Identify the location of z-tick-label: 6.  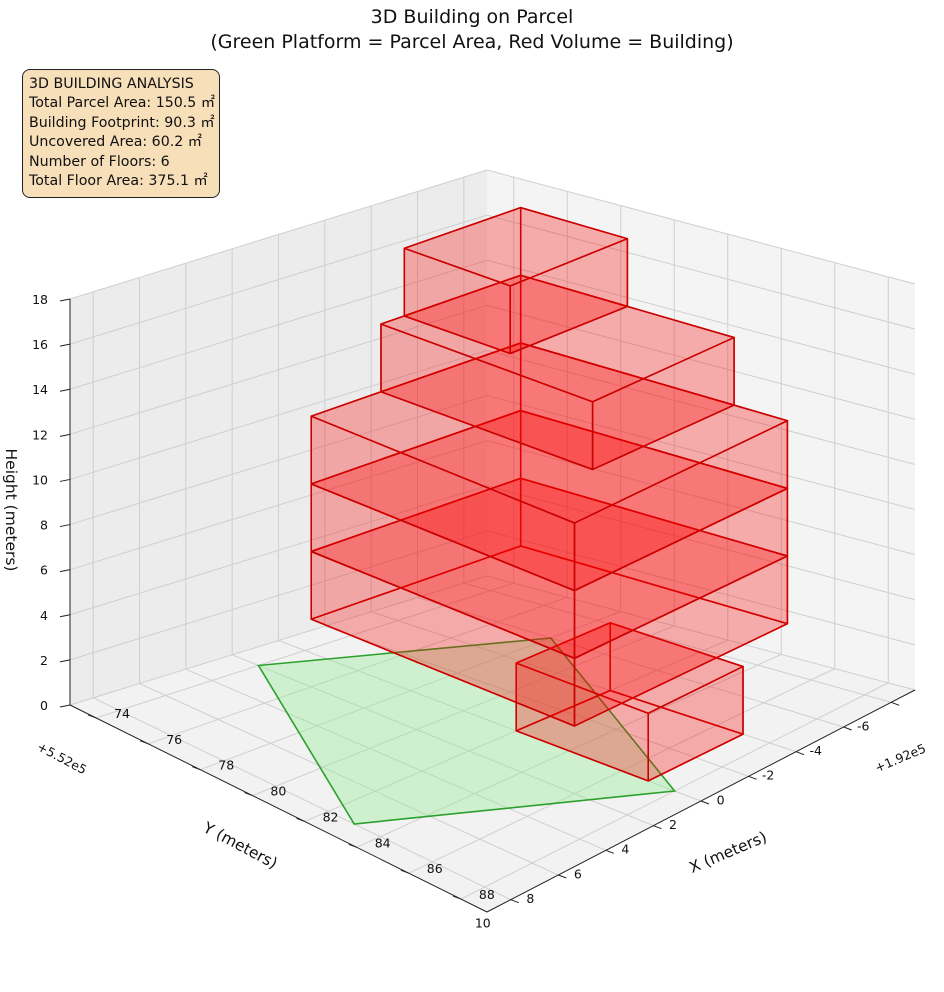
(44, 570).